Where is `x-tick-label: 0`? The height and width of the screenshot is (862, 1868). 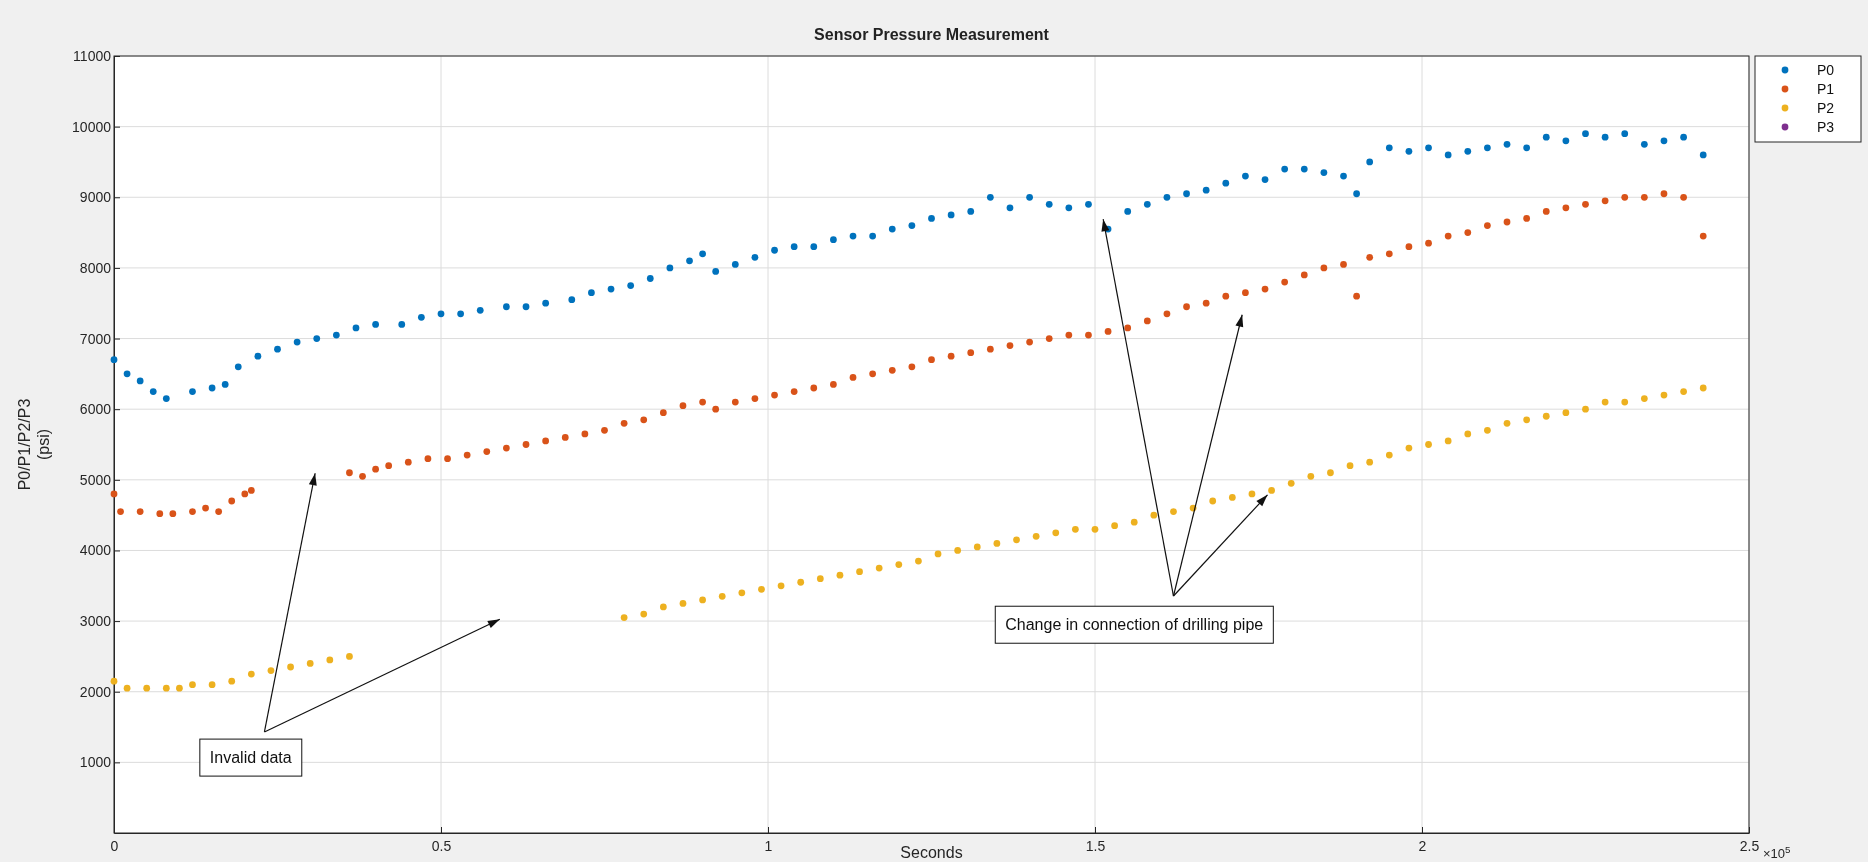 x-tick-label: 0 is located at coordinates (114, 846).